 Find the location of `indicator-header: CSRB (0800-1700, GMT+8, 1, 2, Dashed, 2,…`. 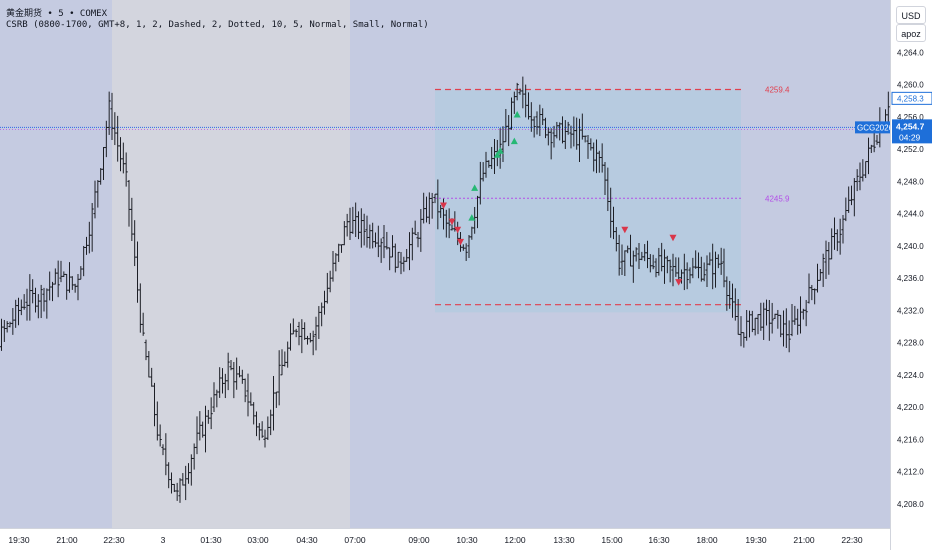

indicator-header: CSRB (0800-1700, GMT+8, 1, 2, Dashed, 2,… is located at coordinates (217, 25).